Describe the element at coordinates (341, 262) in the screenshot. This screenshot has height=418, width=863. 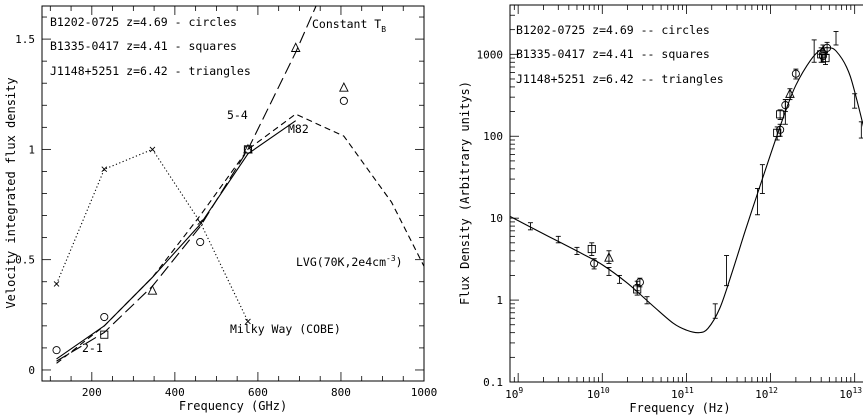
I see `lvg-text: LVG(70K,2e4cm` at that location.